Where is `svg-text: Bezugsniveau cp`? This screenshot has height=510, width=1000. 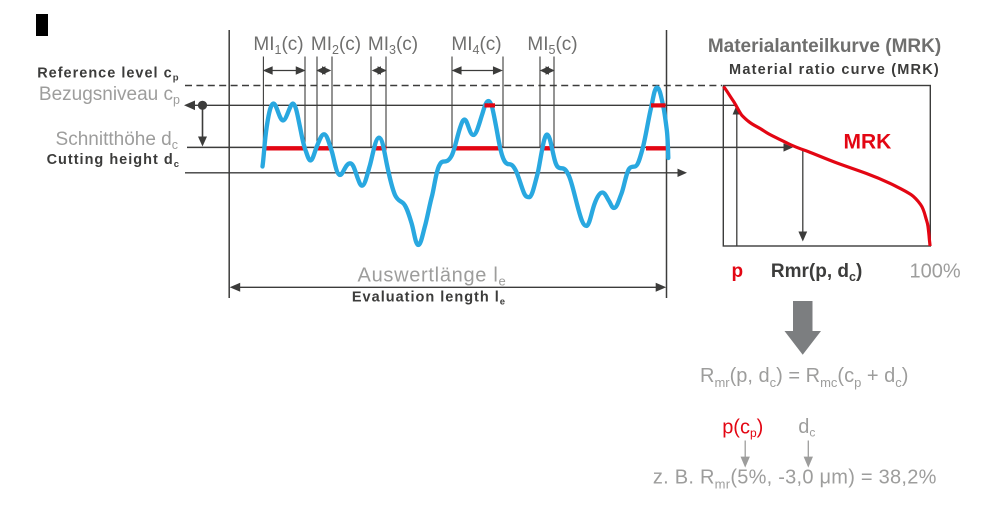
svg-text: Bezugsniveau cp is located at coordinates (109, 95).